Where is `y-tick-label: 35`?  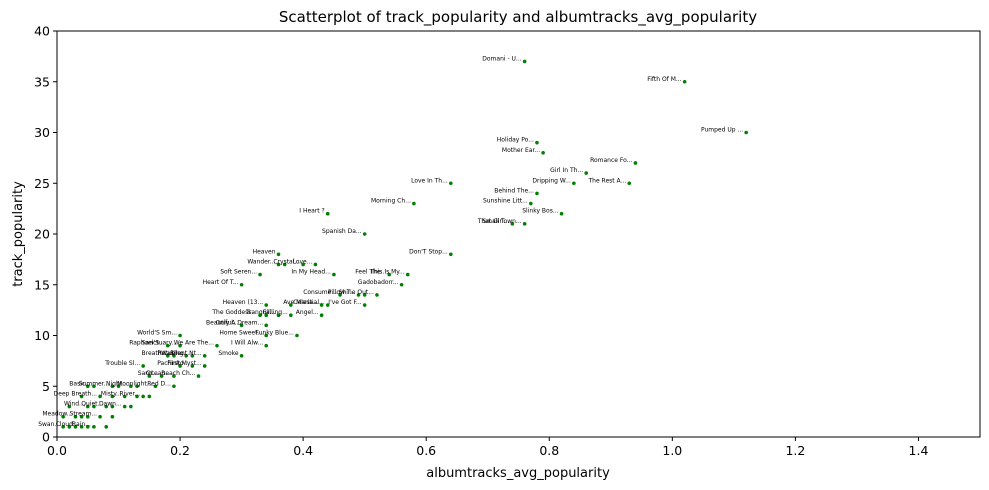 y-tick-label: 35 is located at coordinates (42, 81).